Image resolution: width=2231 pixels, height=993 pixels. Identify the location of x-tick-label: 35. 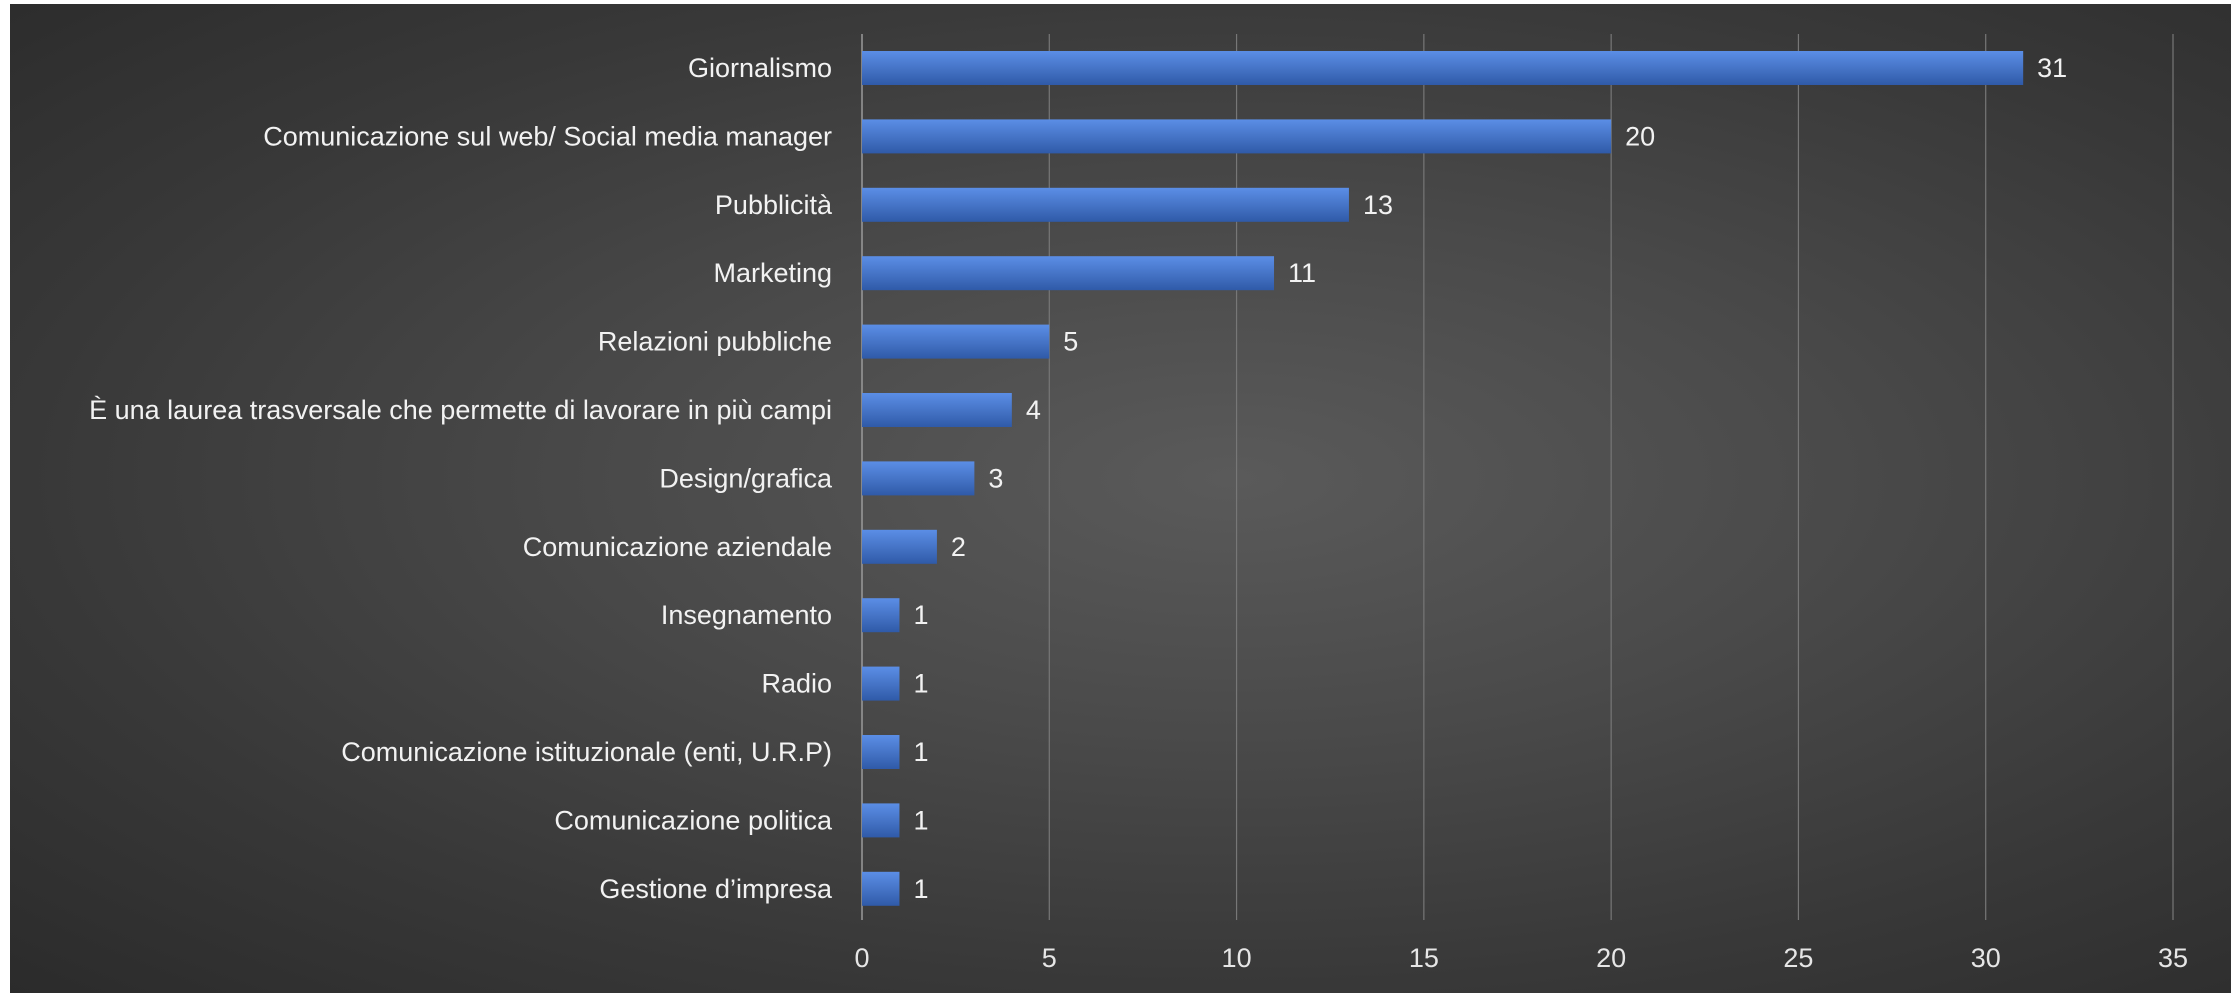
(2173, 958).